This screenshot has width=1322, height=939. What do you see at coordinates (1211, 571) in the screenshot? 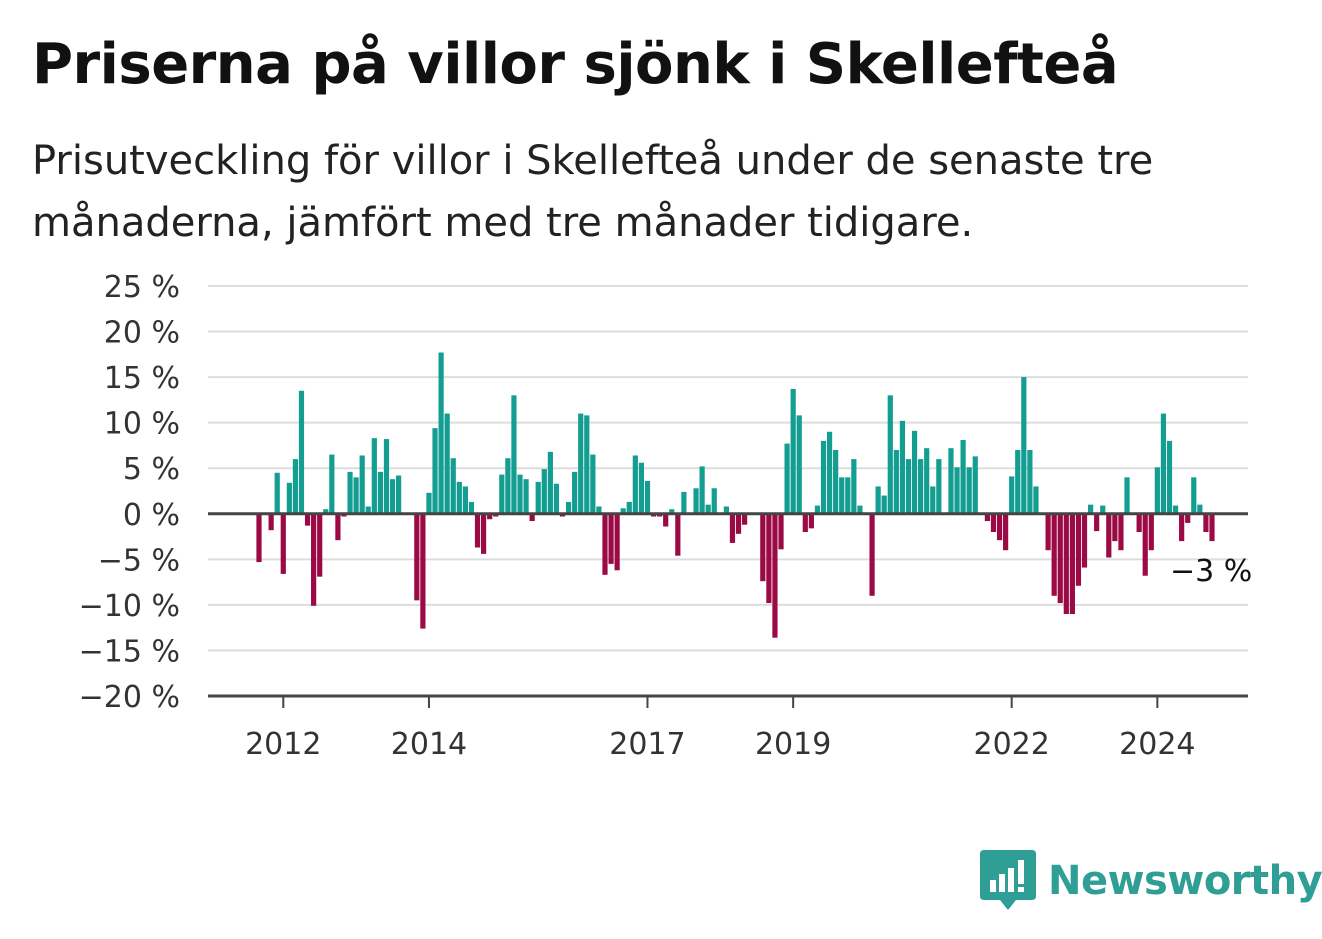
I see `end-value-label: −3 %` at bounding box center [1211, 571].